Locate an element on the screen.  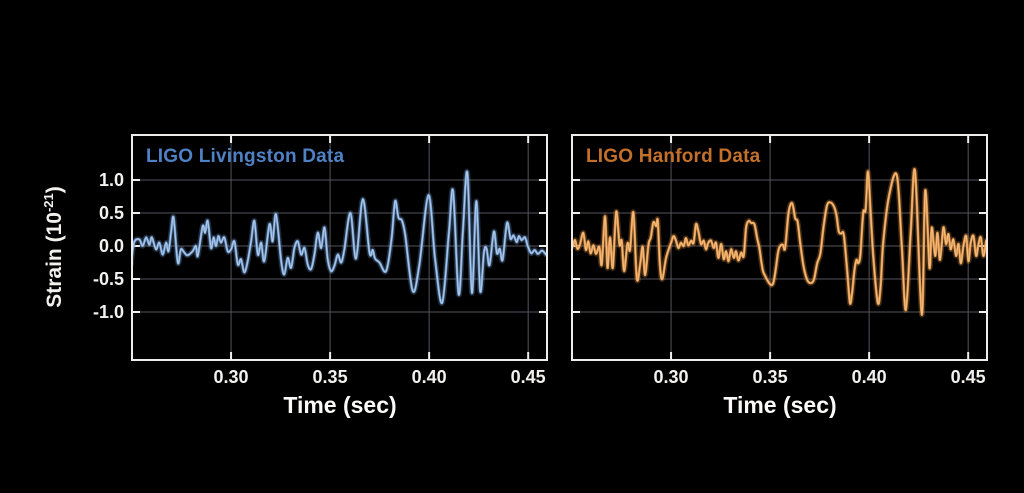
y-tick-label: 0.0 is located at coordinates (111, 246).